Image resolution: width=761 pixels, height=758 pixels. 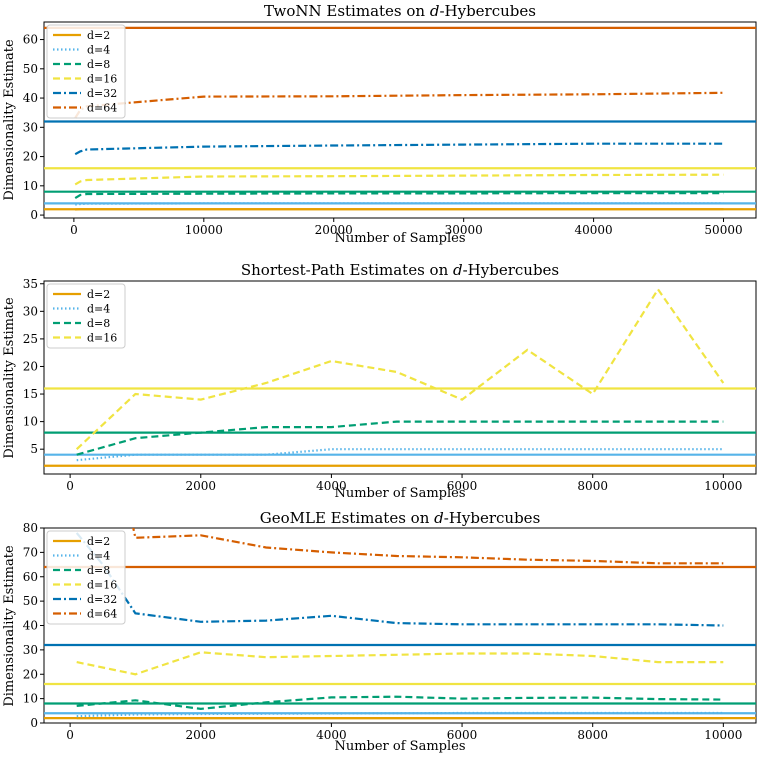 I want to click on x-tick-label: 30000, so click(x=464, y=230).